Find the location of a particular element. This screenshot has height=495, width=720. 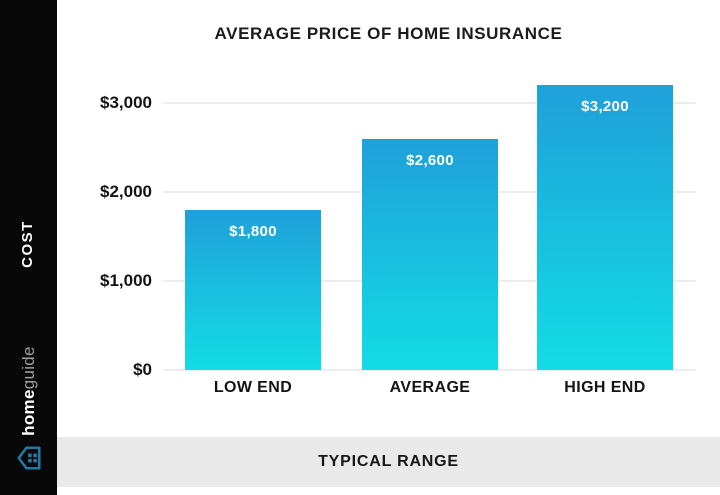

y-axis-title: COST is located at coordinates (27, 244).